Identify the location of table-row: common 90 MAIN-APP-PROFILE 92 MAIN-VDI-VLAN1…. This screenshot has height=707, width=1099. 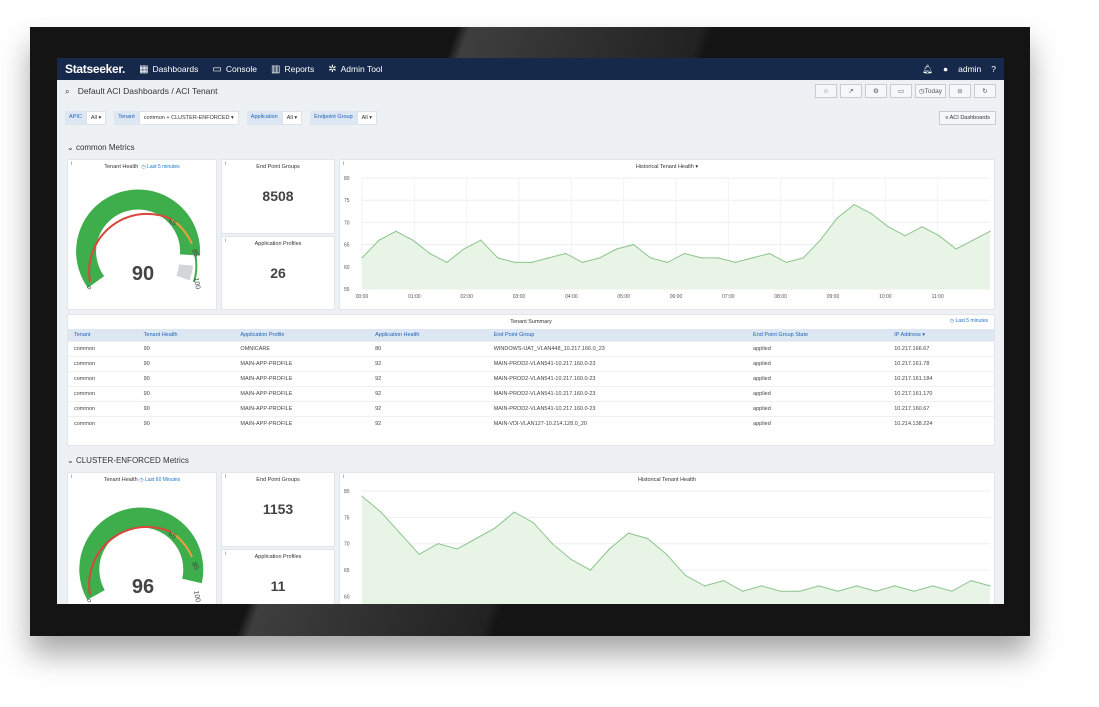
(531, 423).